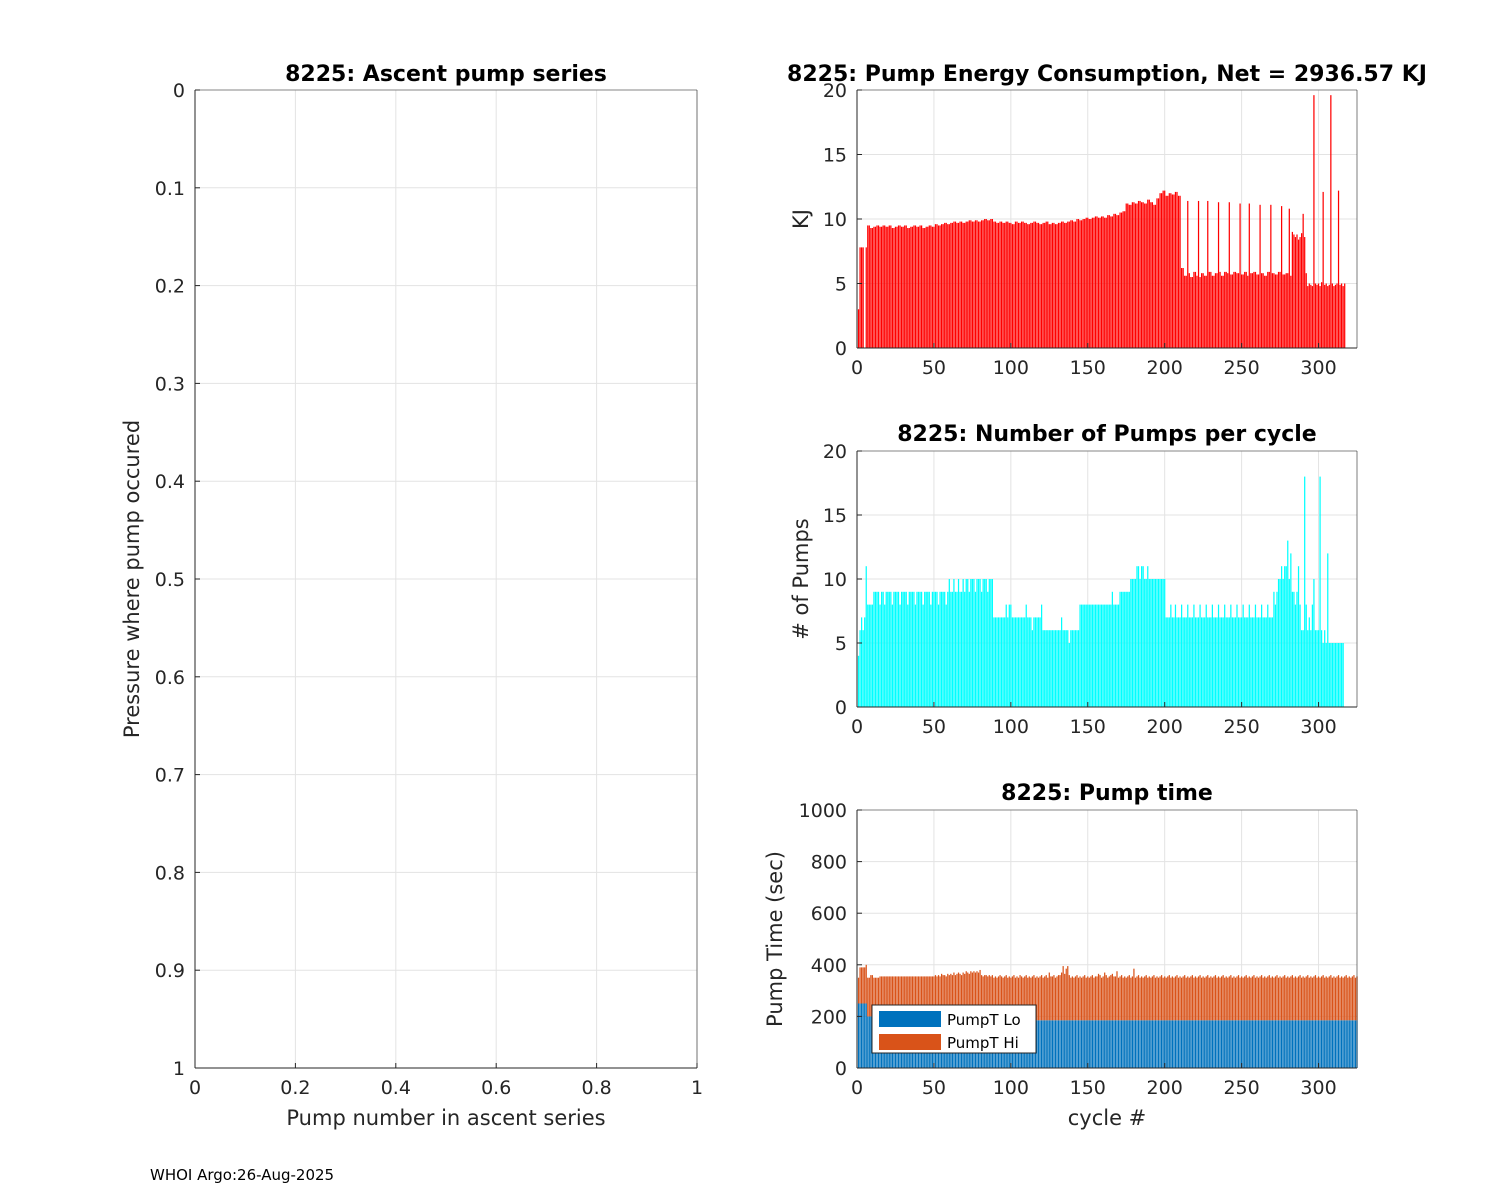 This screenshot has width=1500, height=1200. I want to click on legend-swatch-hi, so click(910, 1042).